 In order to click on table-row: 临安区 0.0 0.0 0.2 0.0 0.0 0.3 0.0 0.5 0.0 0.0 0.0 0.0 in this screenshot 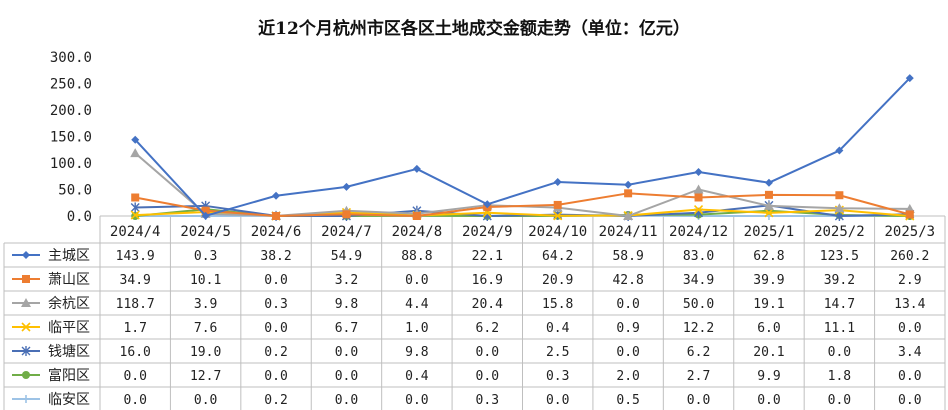, I will do `click(467, 400)`.